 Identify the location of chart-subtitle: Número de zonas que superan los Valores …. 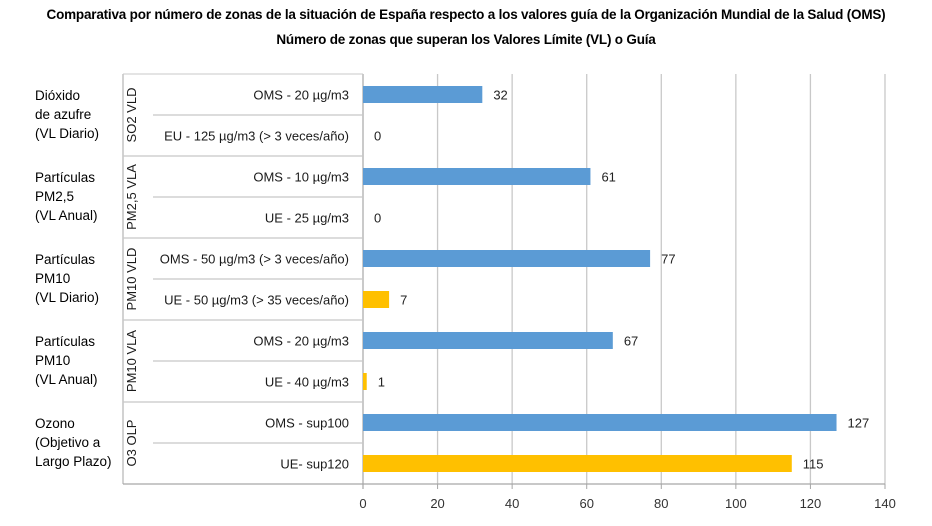
(466, 39).